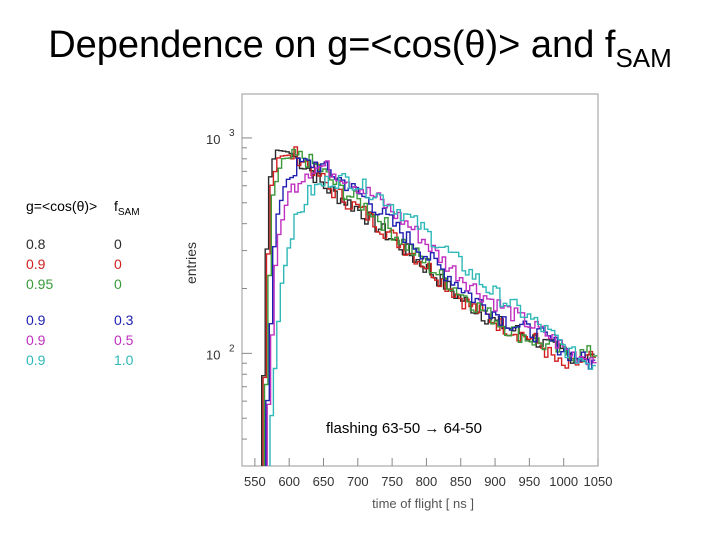  I want to click on legend-f-value: 1.0, so click(124, 360).